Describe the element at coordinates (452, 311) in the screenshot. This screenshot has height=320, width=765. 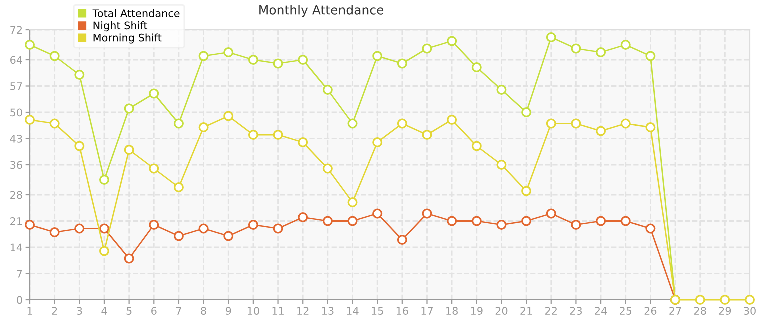
I see `x-tick-label: 18` at that location.